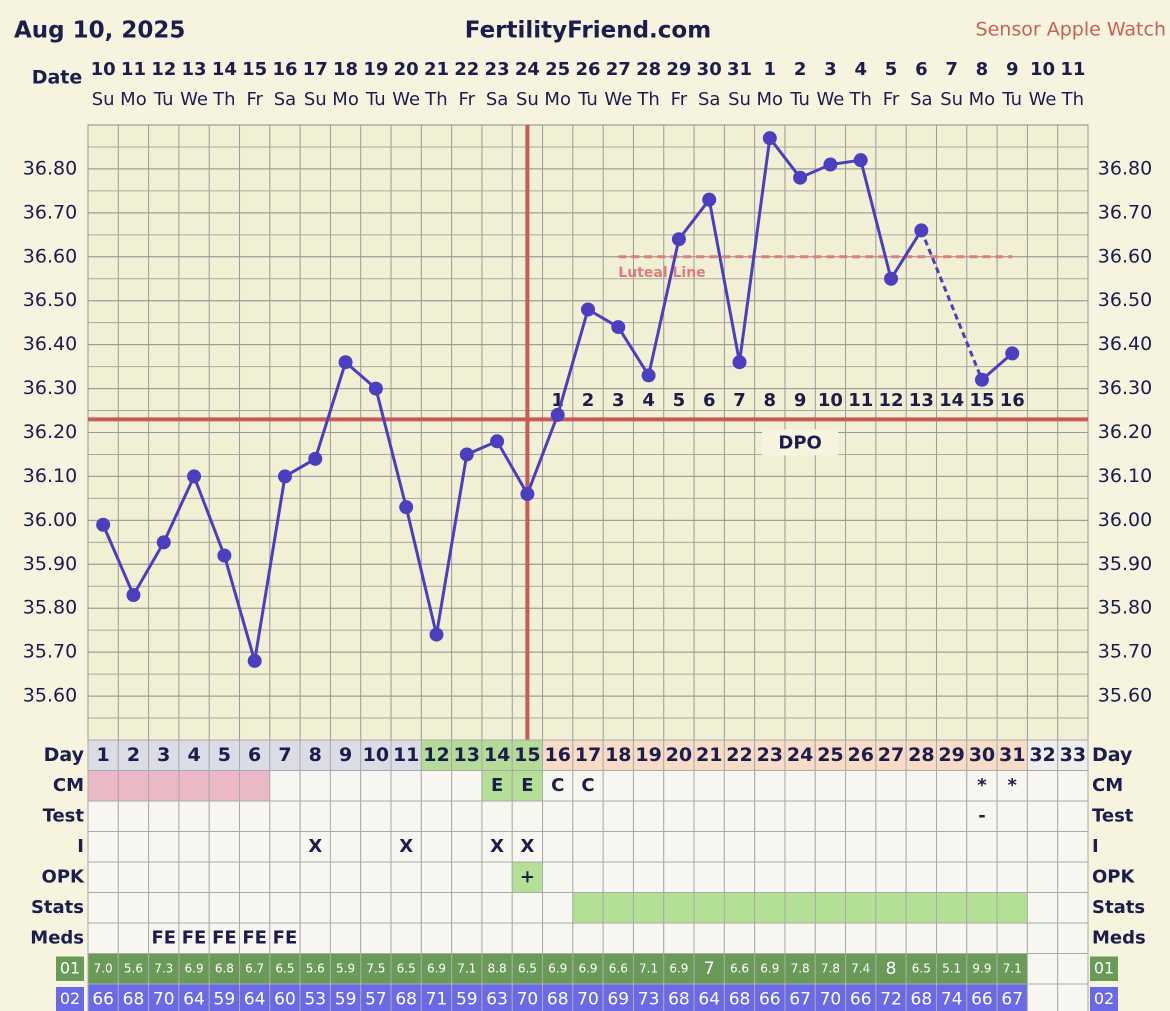  What do you see at coordinates (103, 69) in the screenshot?
I see `date-label: 10` at bounding box center [103, 69].